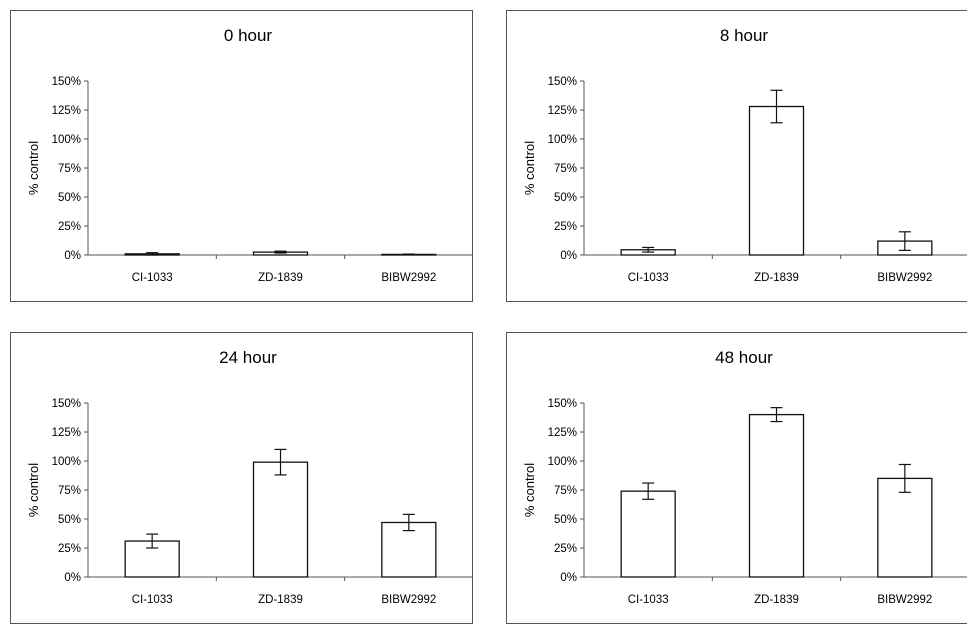  I want to click on chart-title: 8 hour, so click(744, 35).